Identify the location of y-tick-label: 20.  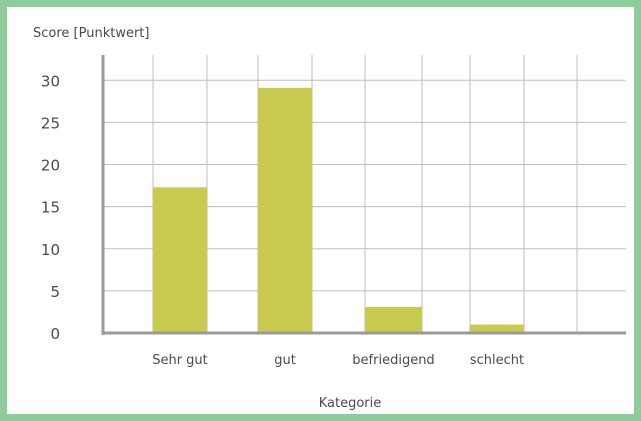
(50, 166).